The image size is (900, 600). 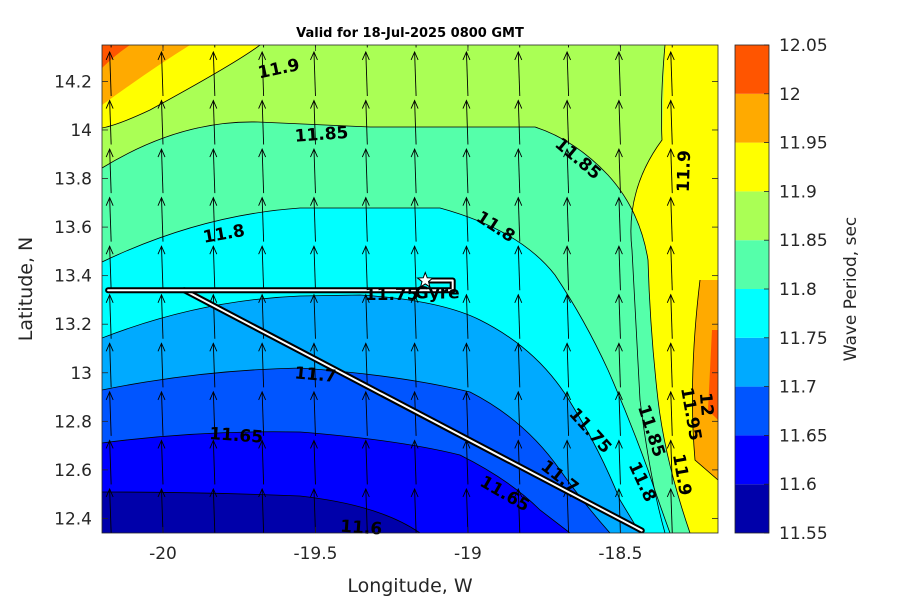 I want to click on colorbar-tick-label: 11.6, so click(x=798, y=485).